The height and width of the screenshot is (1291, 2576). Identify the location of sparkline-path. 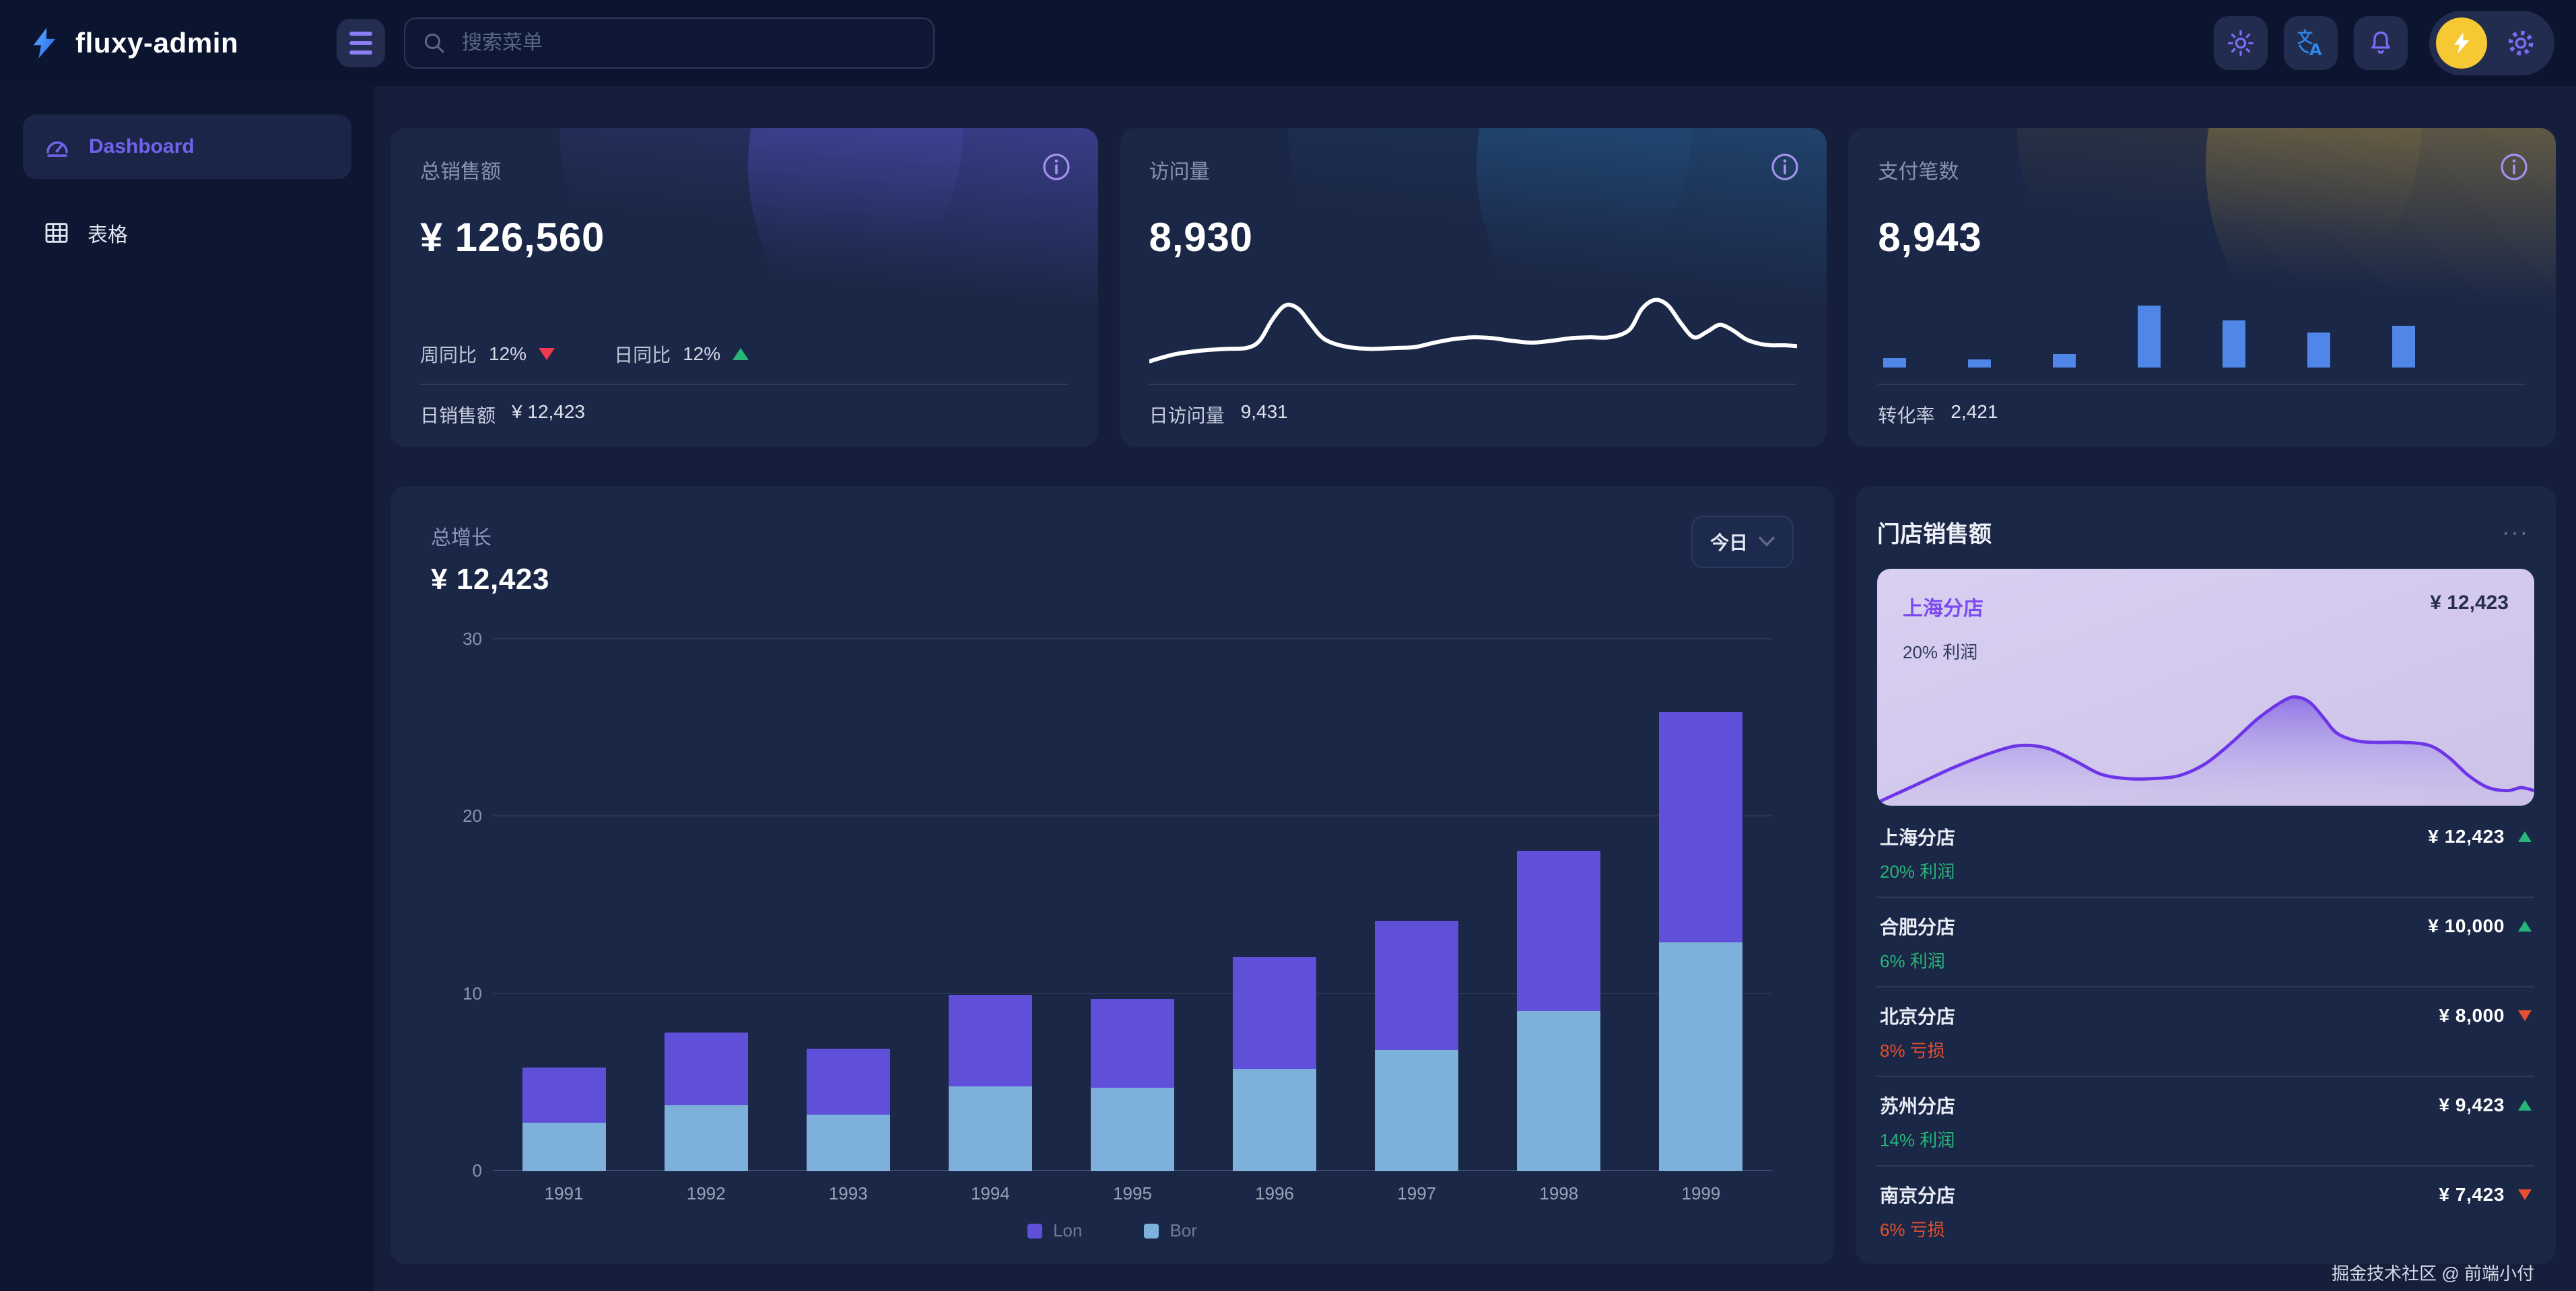
(1474, 330).